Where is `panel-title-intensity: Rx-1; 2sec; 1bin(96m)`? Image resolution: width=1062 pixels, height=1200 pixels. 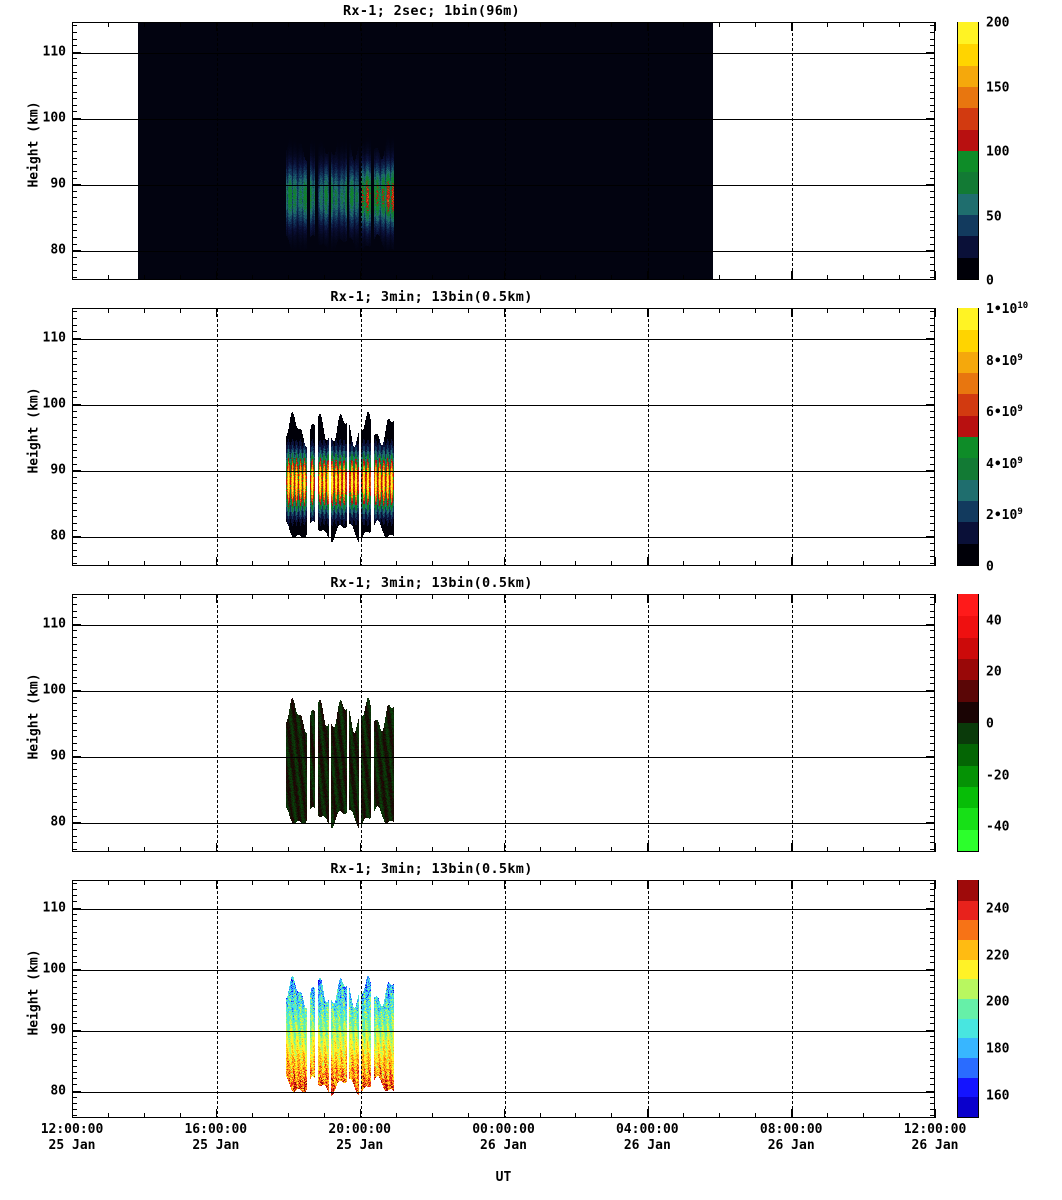
panel-title-intensity: Rx-1; 2sec; 1bin(96m) is located at coordinates (431, 11).